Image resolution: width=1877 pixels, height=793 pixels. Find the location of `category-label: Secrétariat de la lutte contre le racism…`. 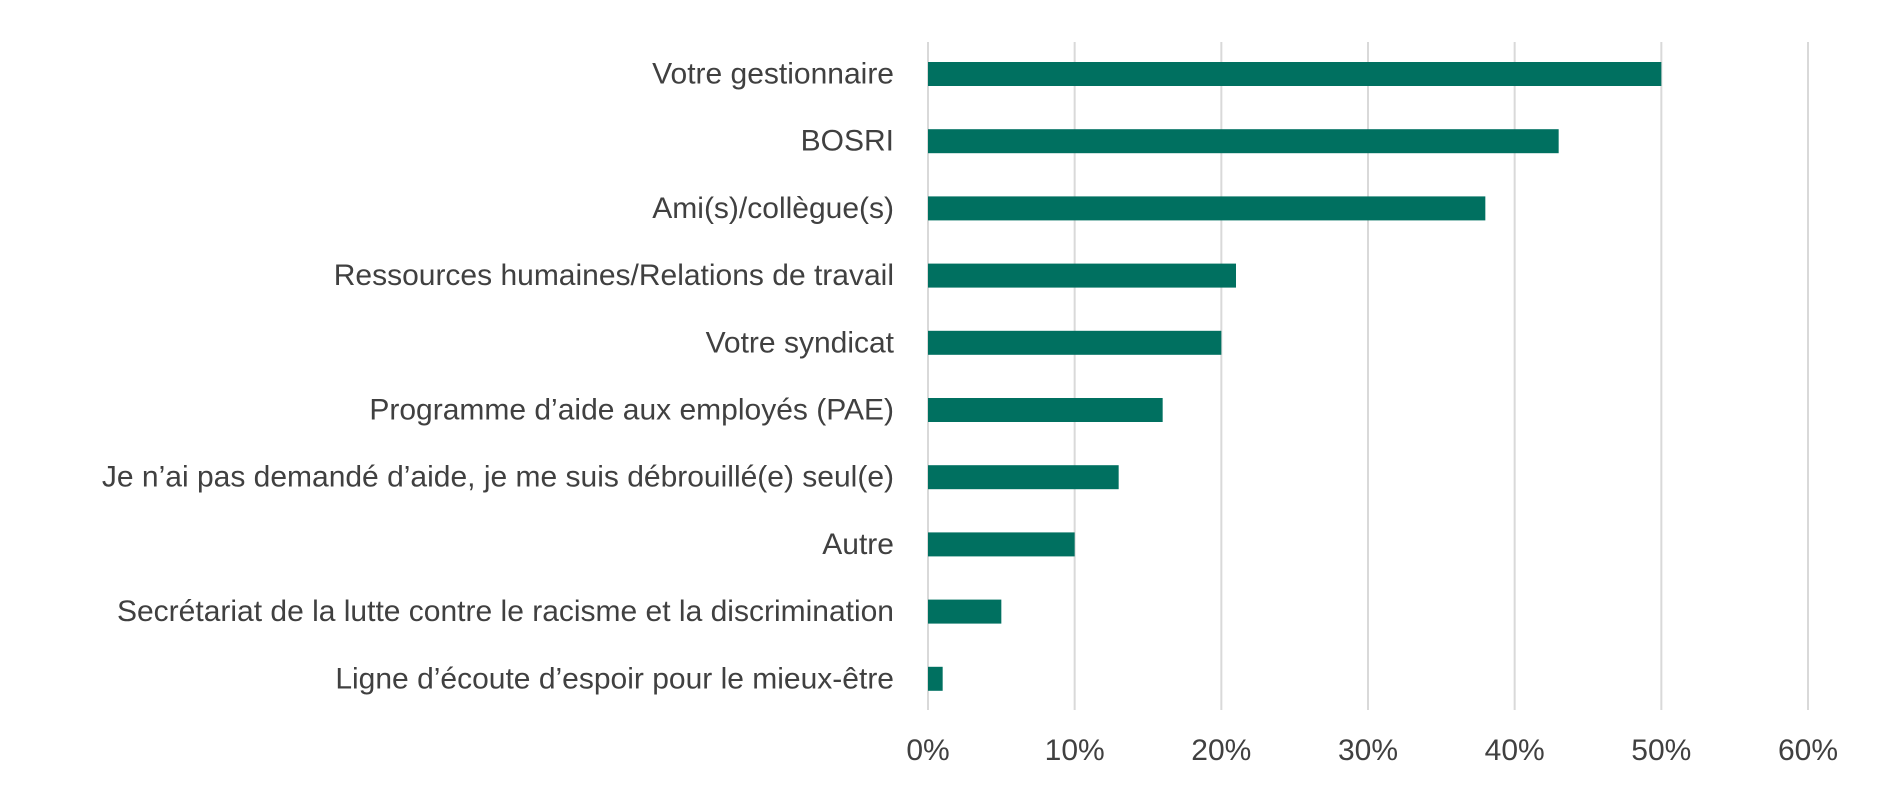

category-label: Secrétariat de la lutte contre le racism… is located at coordinates (505, 611).